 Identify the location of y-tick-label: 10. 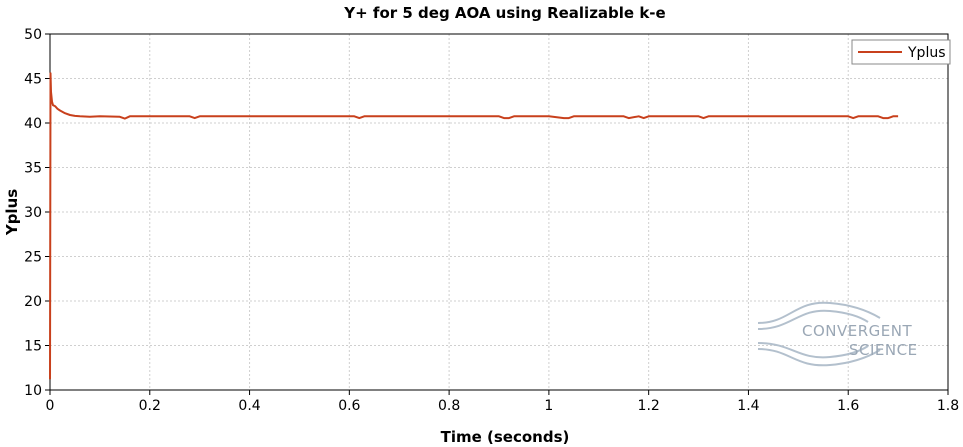
(33, 391).